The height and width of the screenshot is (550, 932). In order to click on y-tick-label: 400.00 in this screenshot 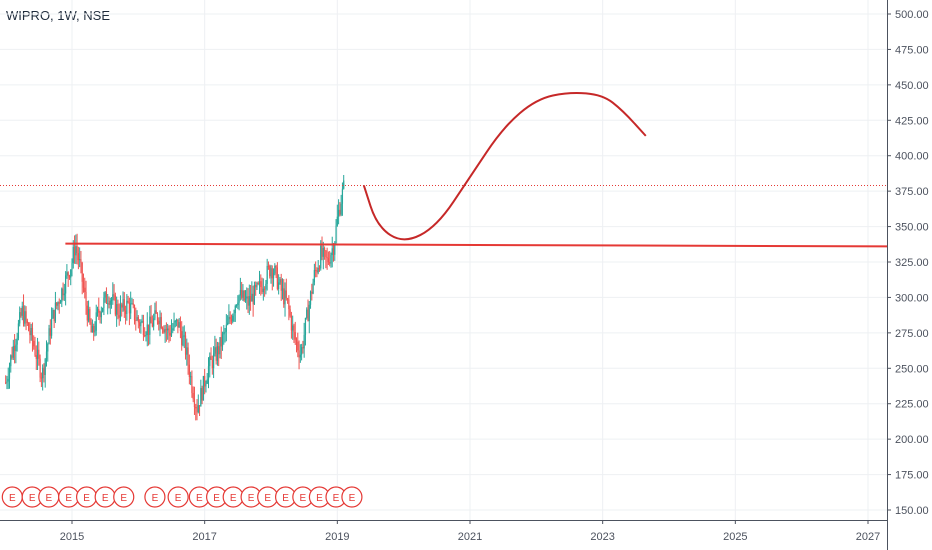, I will do `click(912, 157)`.